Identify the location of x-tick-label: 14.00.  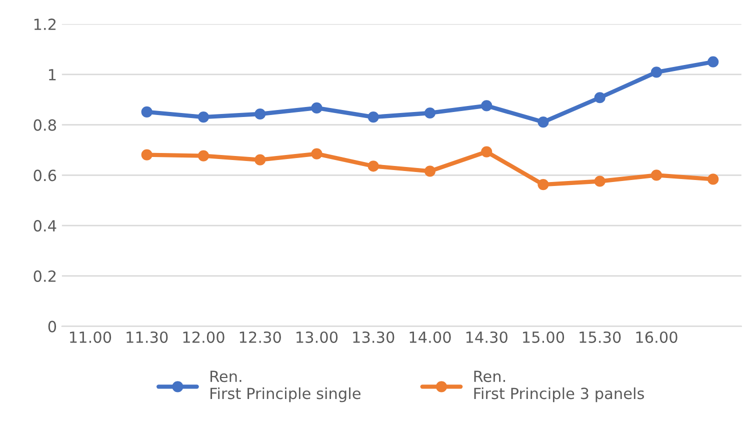
(430, 337).